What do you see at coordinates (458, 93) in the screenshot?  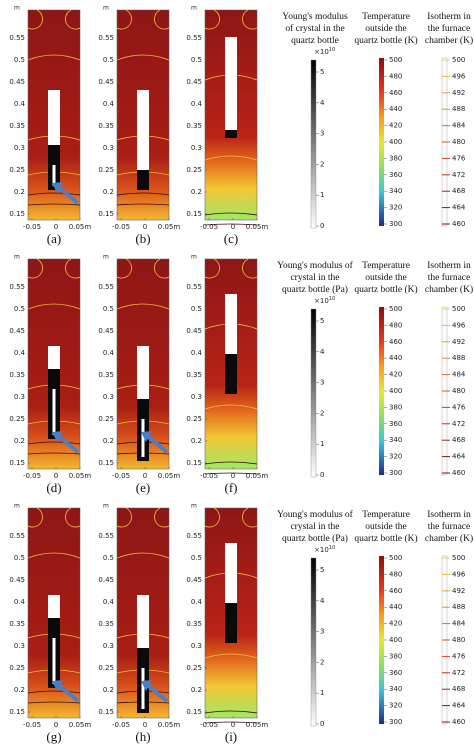 I see `colorbar-tick-label: 492` at bounding box center [458, 93].